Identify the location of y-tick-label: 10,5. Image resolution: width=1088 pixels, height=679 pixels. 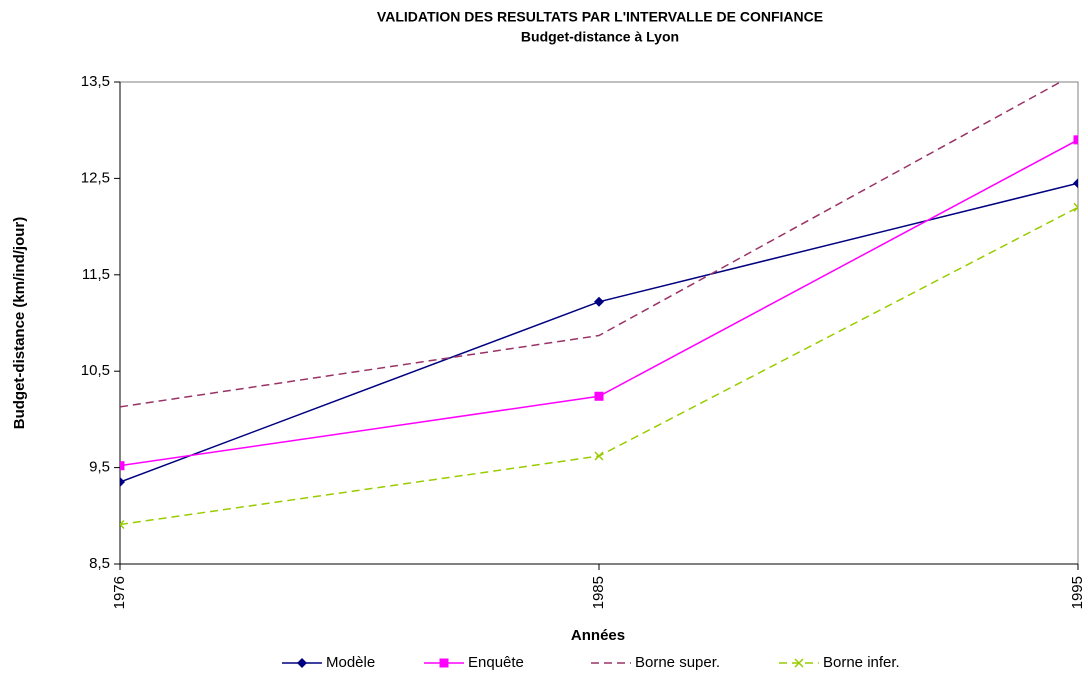
(95, 370).